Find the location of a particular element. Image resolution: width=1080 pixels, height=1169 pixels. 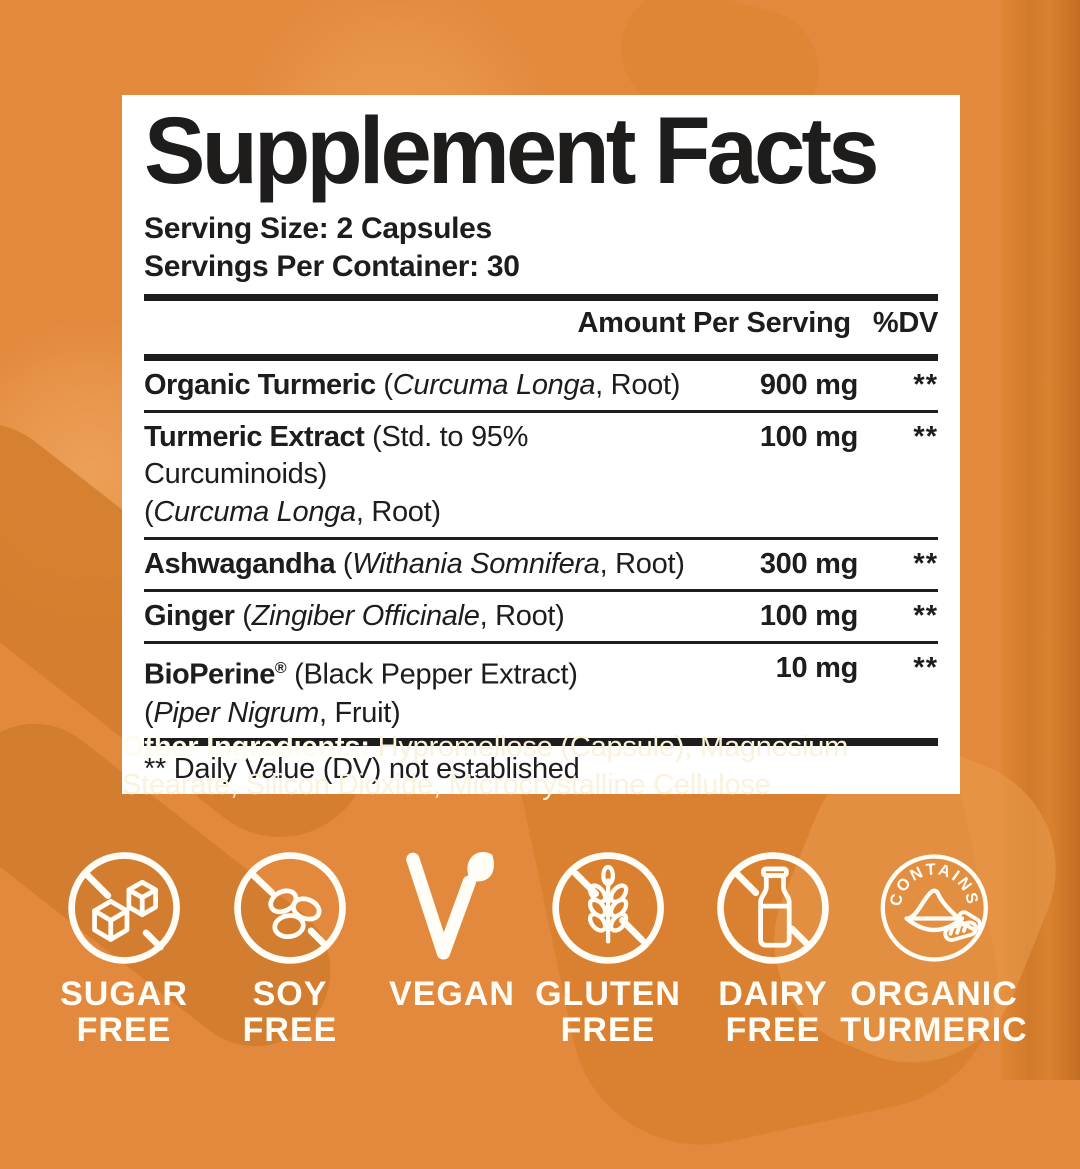

other-ingredients-label: Other Ingredients: is located at coordinates (246, 747).